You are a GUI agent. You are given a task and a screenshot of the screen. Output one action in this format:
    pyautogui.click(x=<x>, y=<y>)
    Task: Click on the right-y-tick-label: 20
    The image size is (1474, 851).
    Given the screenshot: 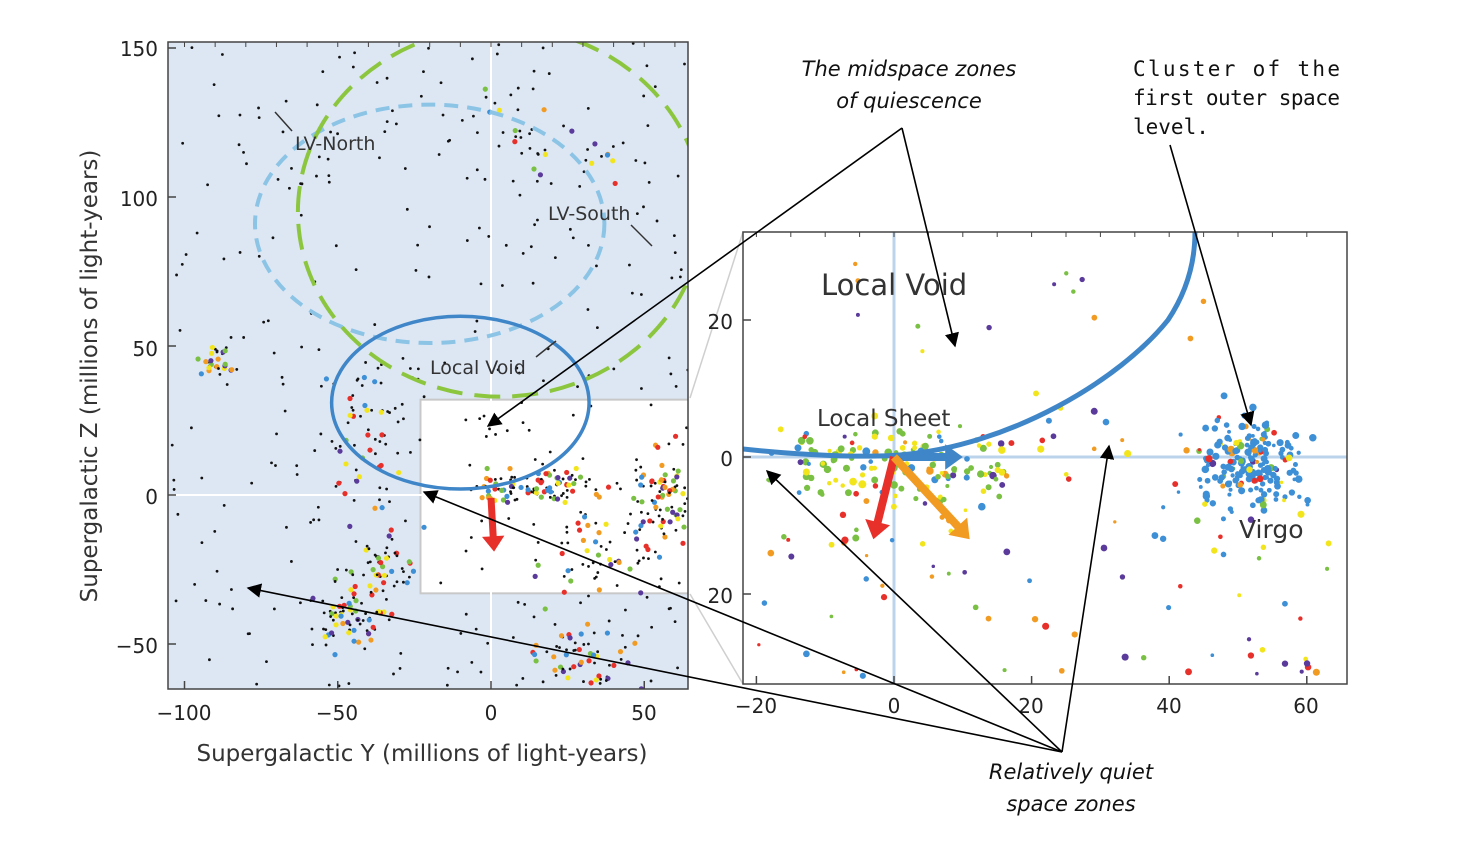 What is the action you would take?
    pyautogui.click(x=720, y=596)
    